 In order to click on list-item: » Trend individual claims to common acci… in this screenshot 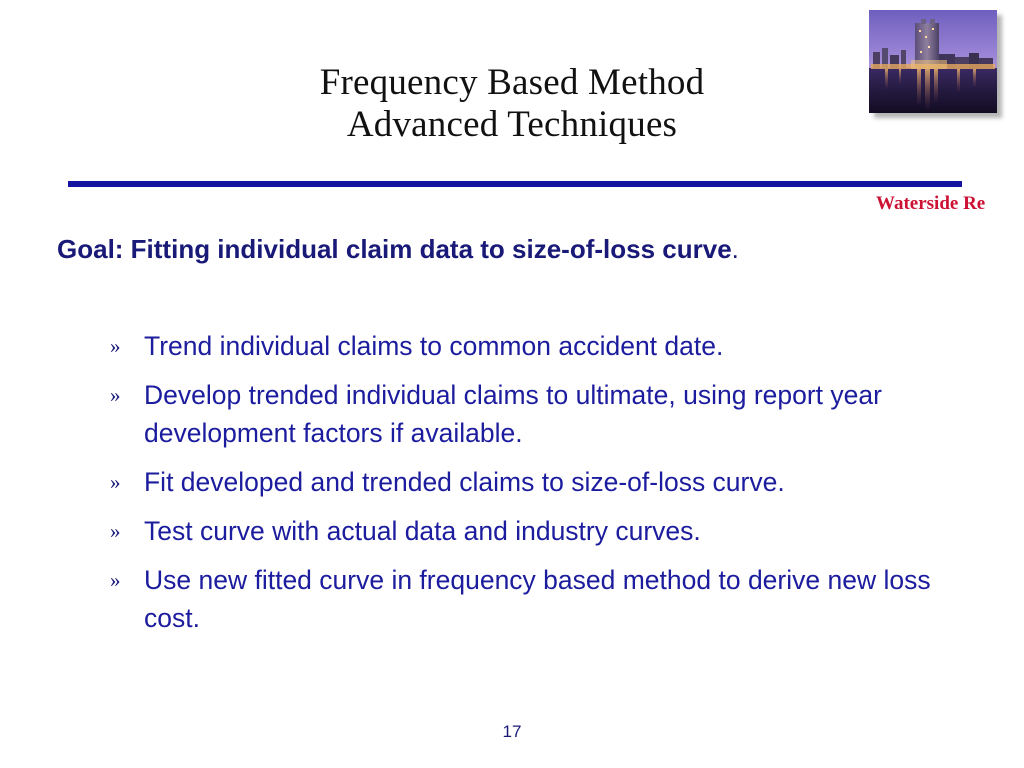, I will do `click(540, 346)`.